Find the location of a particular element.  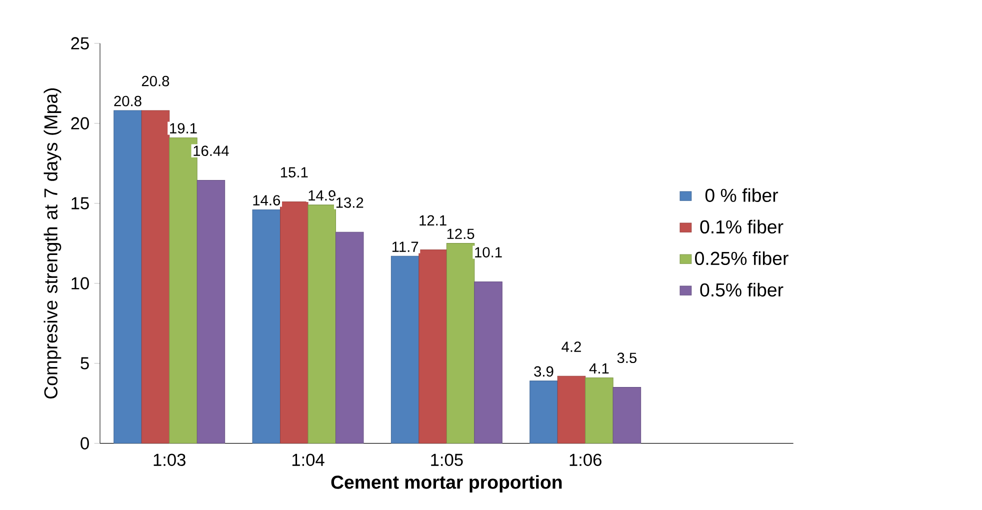

data-label: 4.1 is located at coordinates (599, 368).